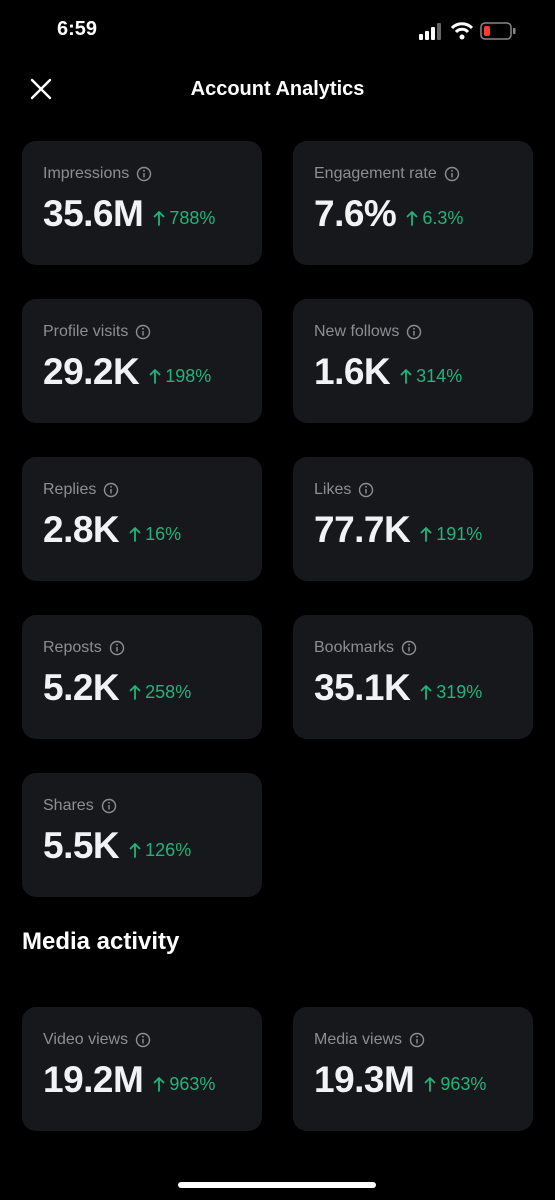  What do you see at coordinates (72, 647) in the screenshot?
I see `metric-label: Reposts` at bounding box center [72, 647].